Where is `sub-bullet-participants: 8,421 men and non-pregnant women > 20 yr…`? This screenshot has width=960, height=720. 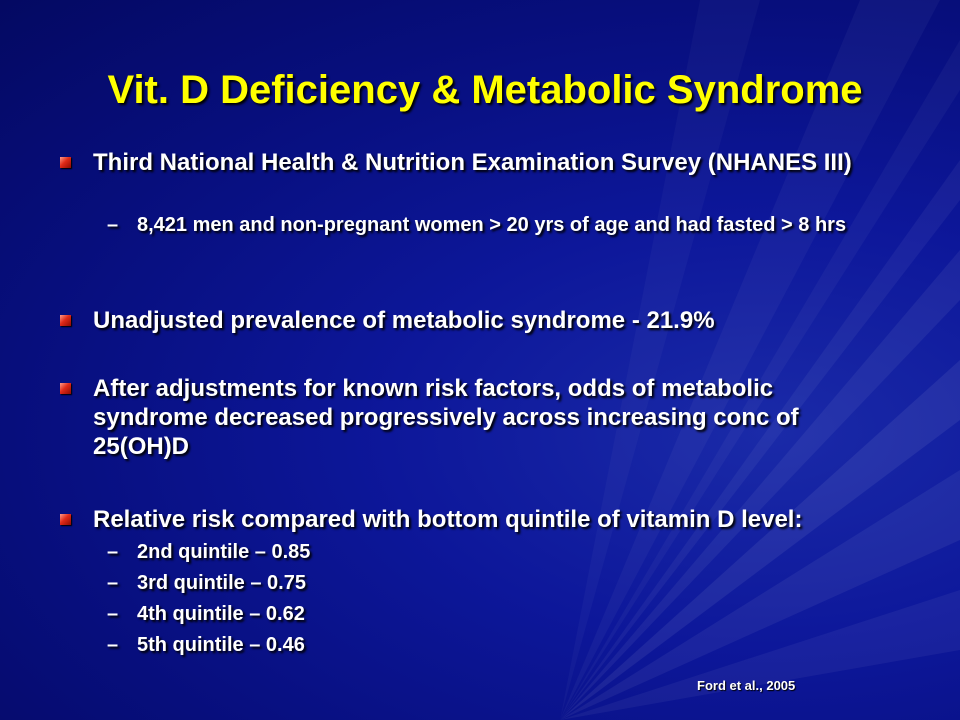 sub-bullet-participants: 8,421 men and non-pregnant women > 20 yr… is located at coordinates (492, 225).